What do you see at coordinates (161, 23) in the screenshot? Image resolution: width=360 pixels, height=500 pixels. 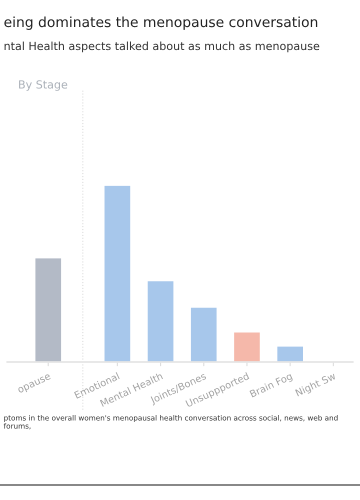 I see `chart-title: eing dominates the menopause conversation` at bounding box center [161, 23].